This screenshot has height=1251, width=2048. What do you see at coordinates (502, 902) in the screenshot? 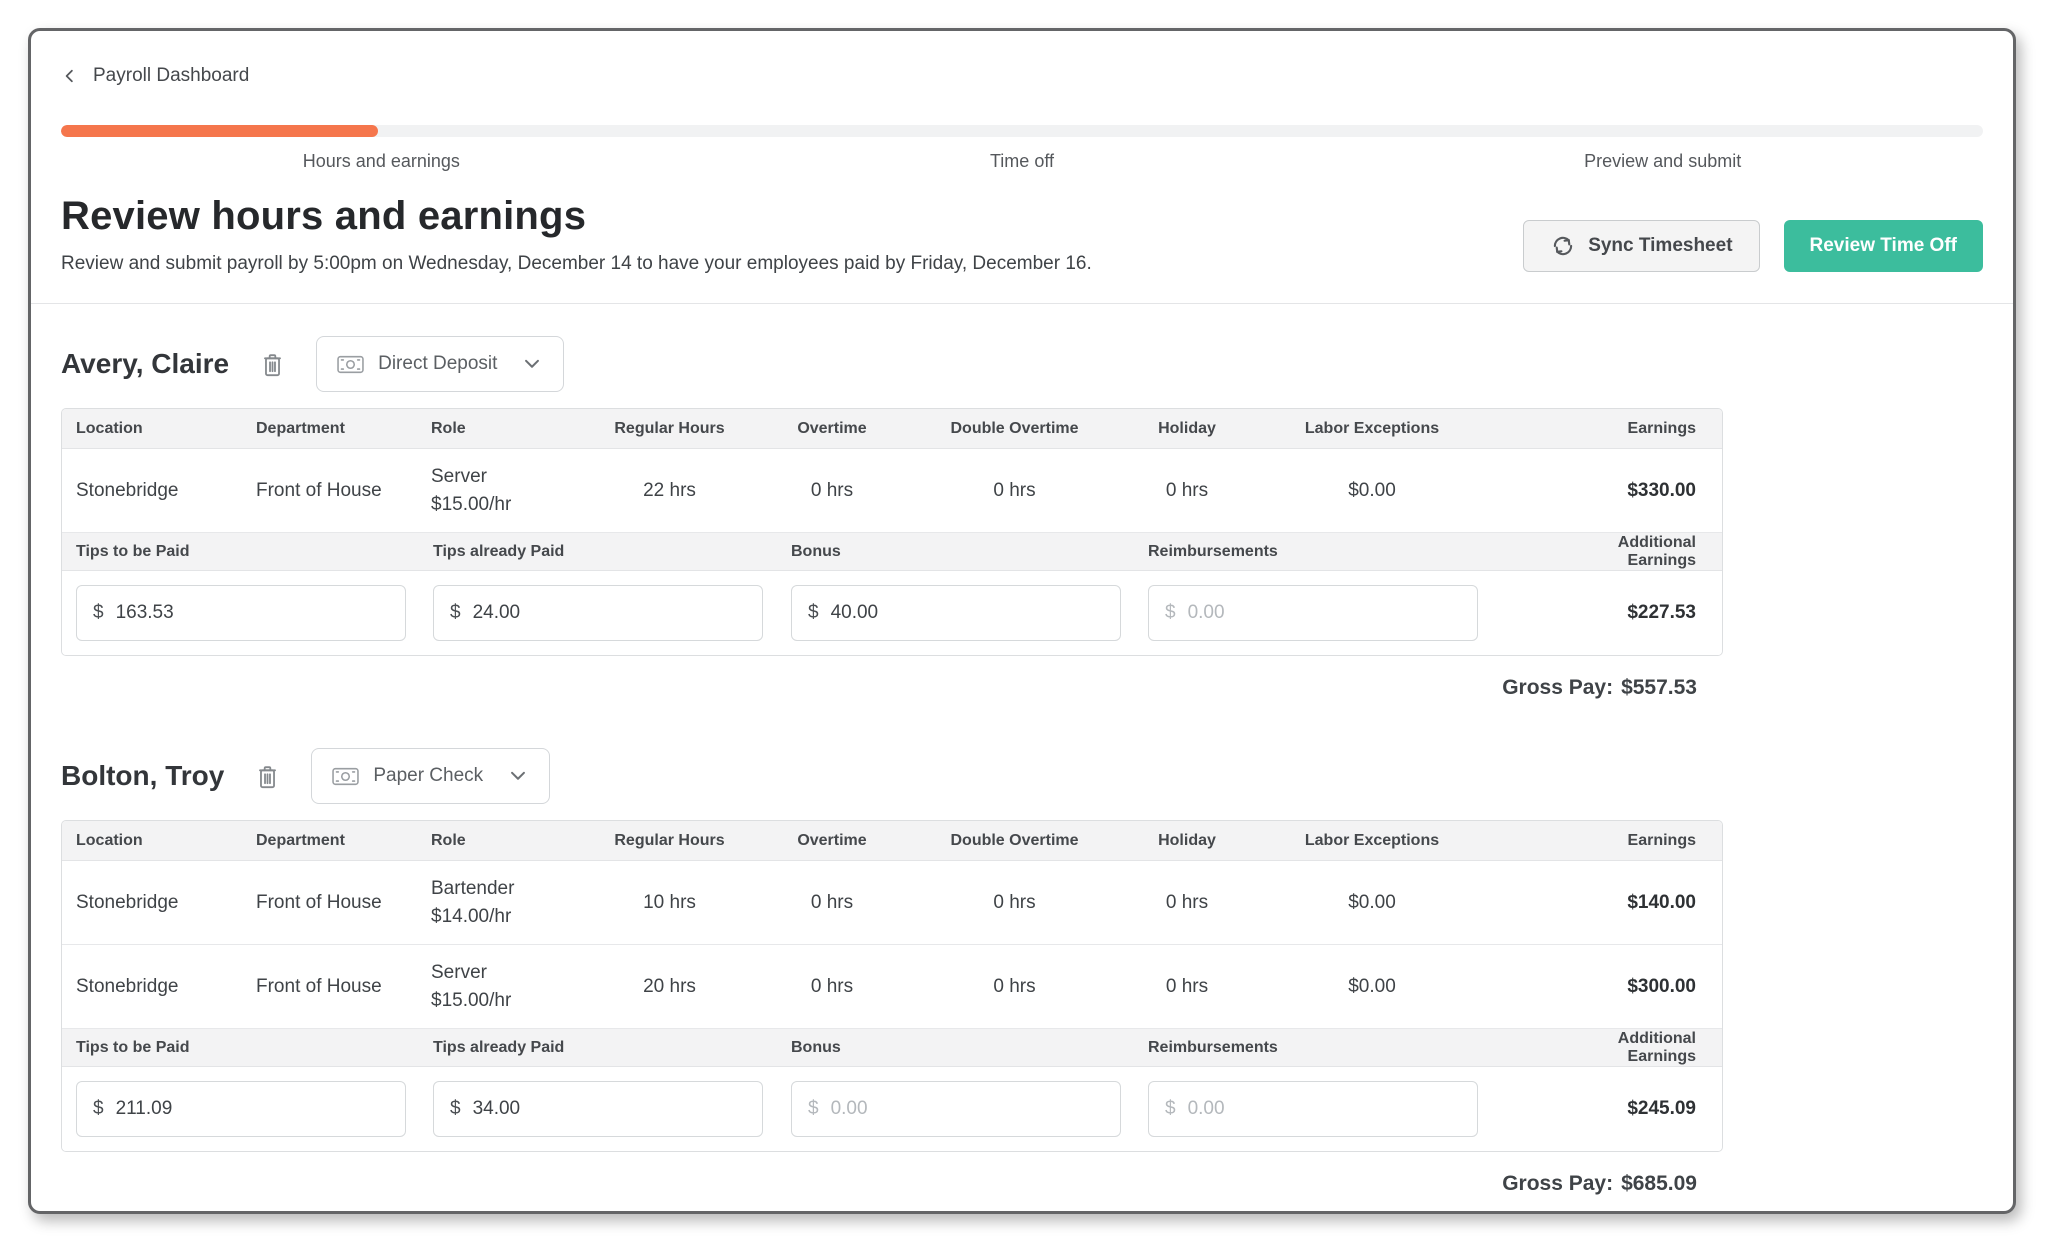
I see `cell-role: Bartender $14.00/hr` at bounding box center [502, 902].